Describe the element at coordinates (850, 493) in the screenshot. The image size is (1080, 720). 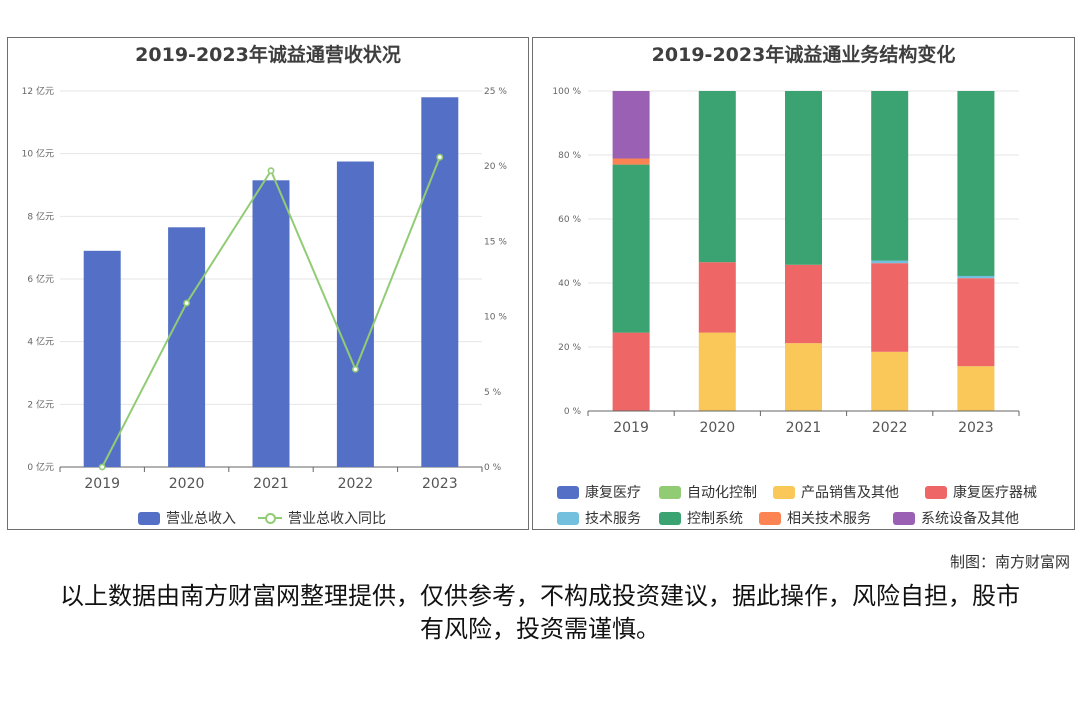
I see `legend-label: 产品销售及其他` at that location.